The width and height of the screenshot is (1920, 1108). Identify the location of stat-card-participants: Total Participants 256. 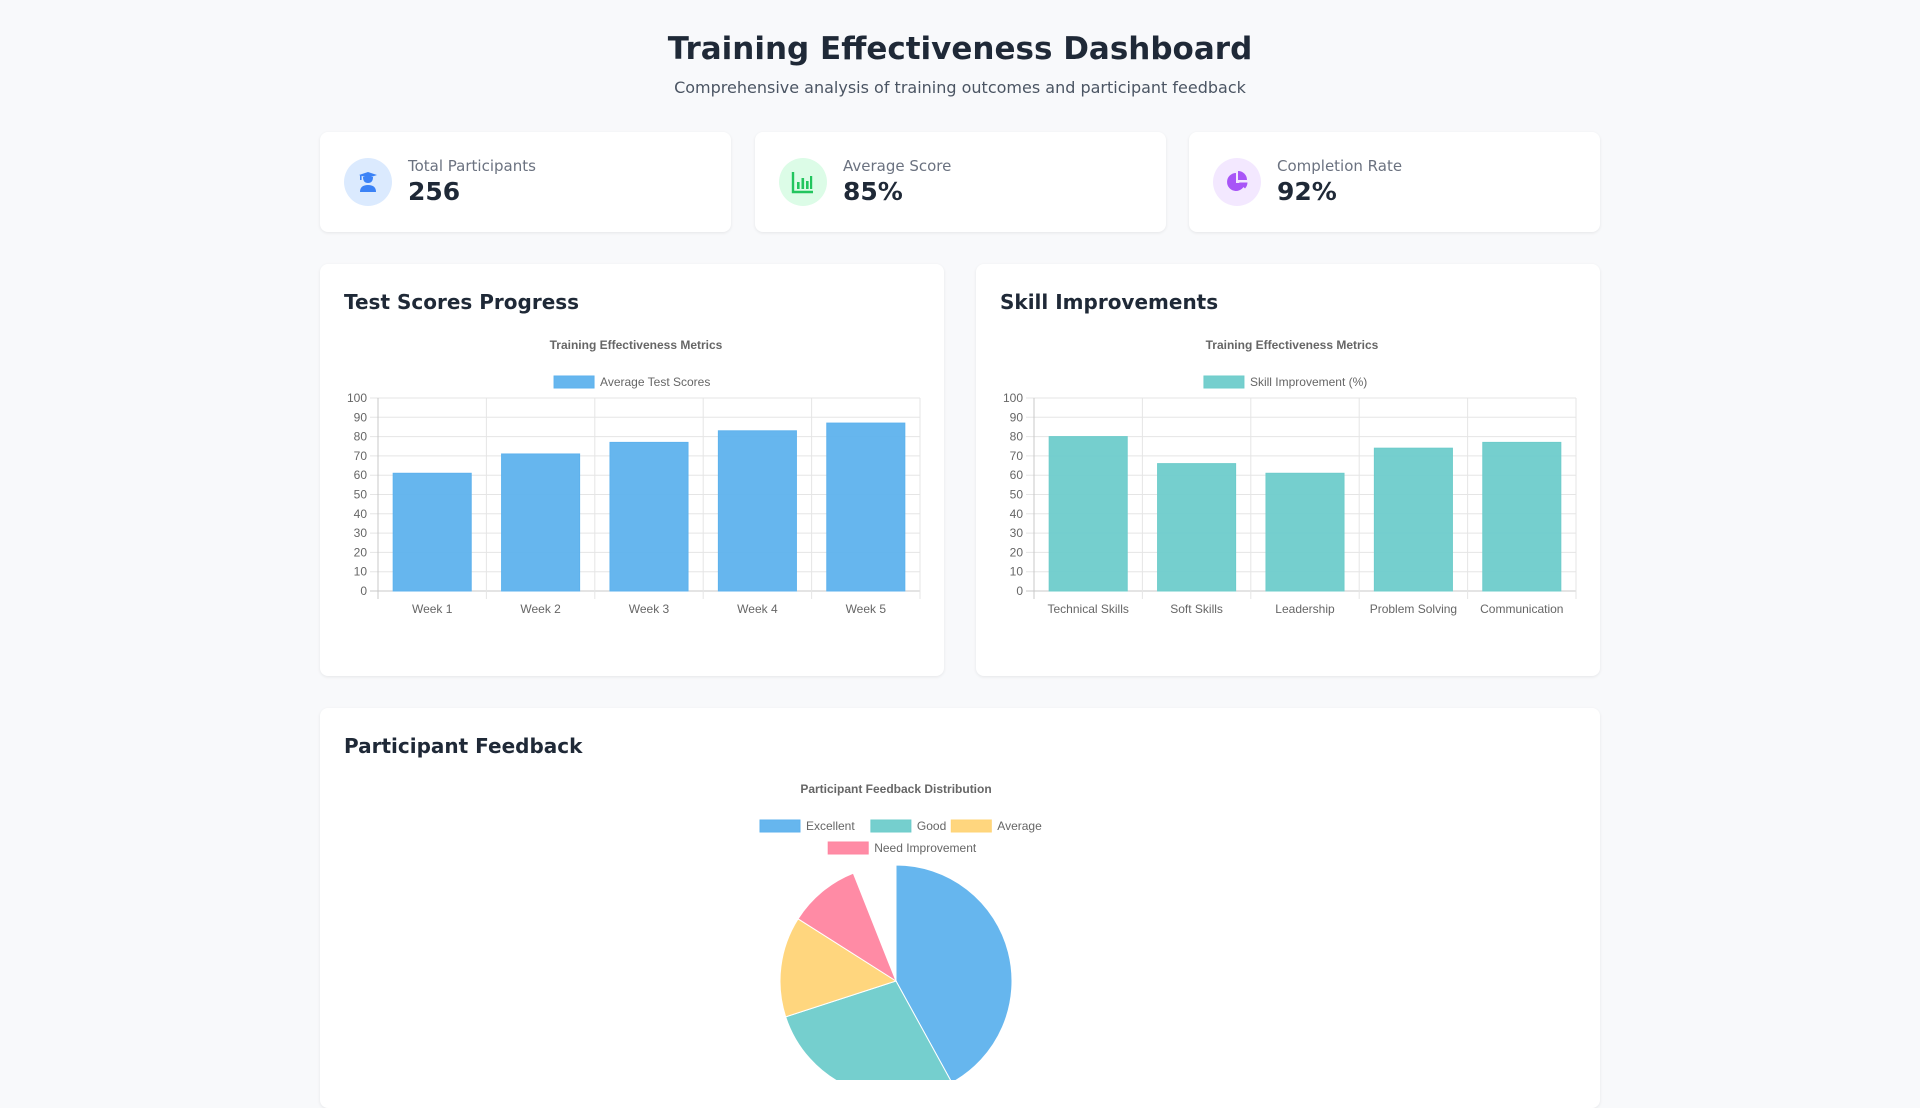
(525, 182).